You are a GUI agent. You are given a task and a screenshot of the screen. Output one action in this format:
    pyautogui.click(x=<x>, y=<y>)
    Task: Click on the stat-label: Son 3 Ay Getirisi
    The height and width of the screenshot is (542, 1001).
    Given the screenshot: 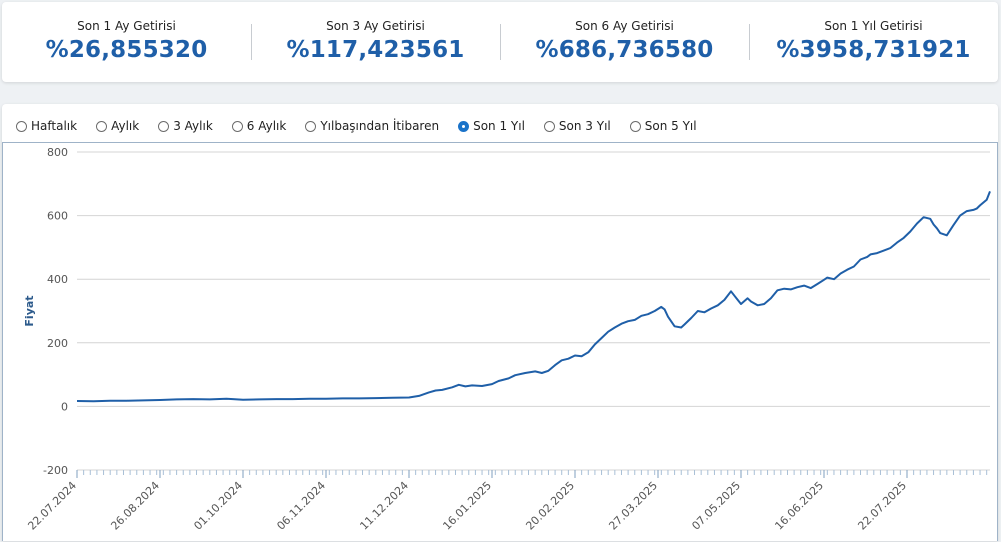 What is the action you would take?
    pyautogui.click(x=375, y=26)
    